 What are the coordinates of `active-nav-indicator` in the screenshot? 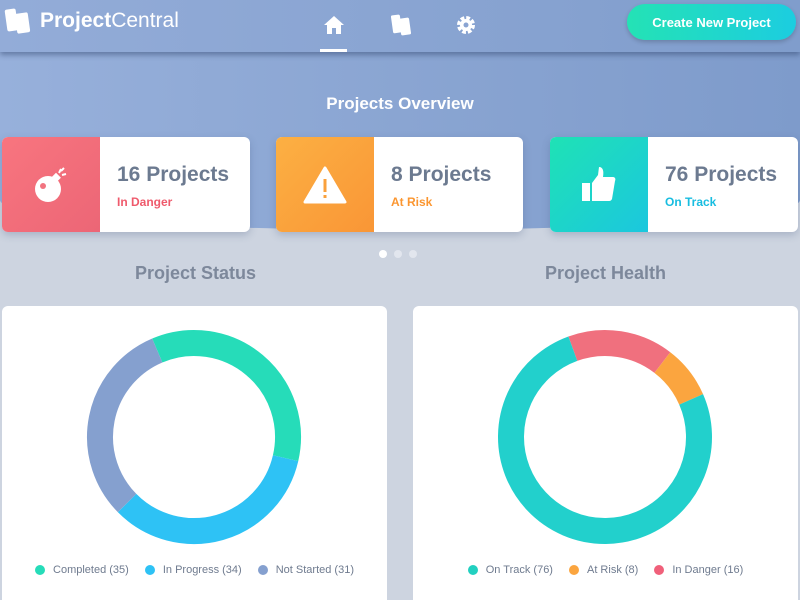 It's located at (333, 50).